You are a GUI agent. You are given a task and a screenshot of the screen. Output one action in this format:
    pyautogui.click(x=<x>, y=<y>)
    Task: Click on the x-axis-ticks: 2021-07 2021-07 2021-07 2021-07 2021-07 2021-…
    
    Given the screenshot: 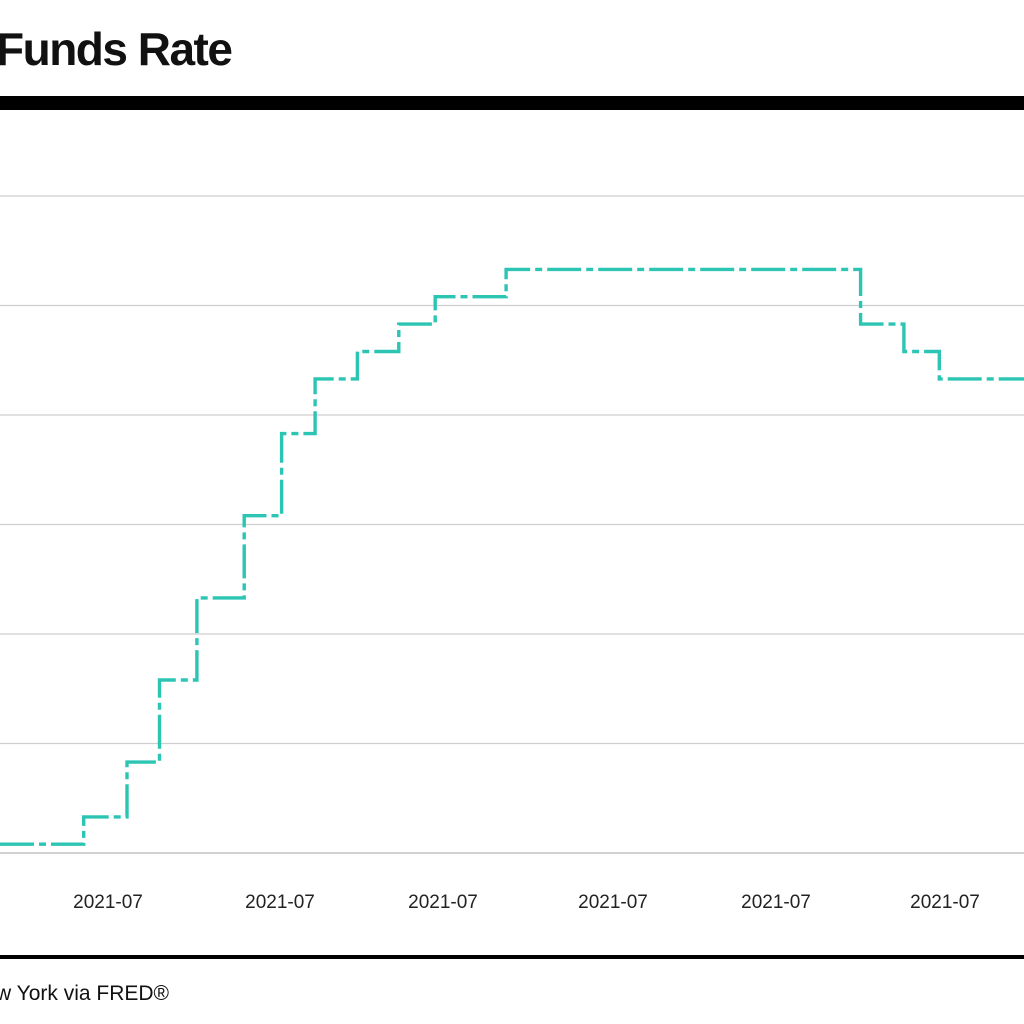 What is the action you would take?
    pyautogui.click(x=526, y=902)
    